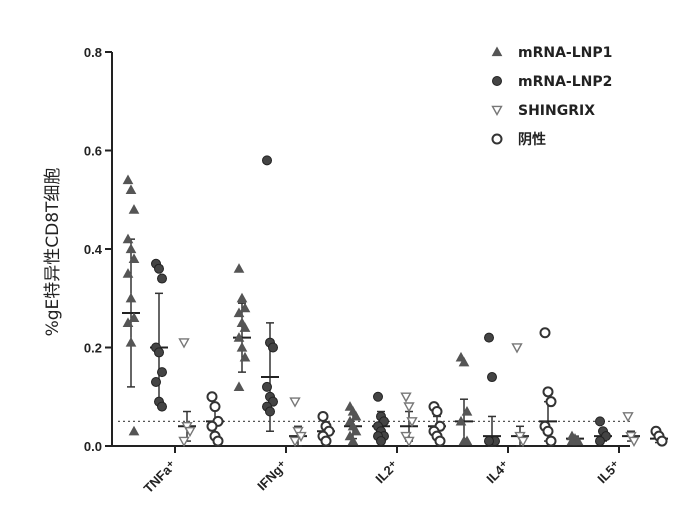 The height and width of the screenshot is (523, 673). I want to click on legend-entry: mRNA-LNP1, so click(565, 53).